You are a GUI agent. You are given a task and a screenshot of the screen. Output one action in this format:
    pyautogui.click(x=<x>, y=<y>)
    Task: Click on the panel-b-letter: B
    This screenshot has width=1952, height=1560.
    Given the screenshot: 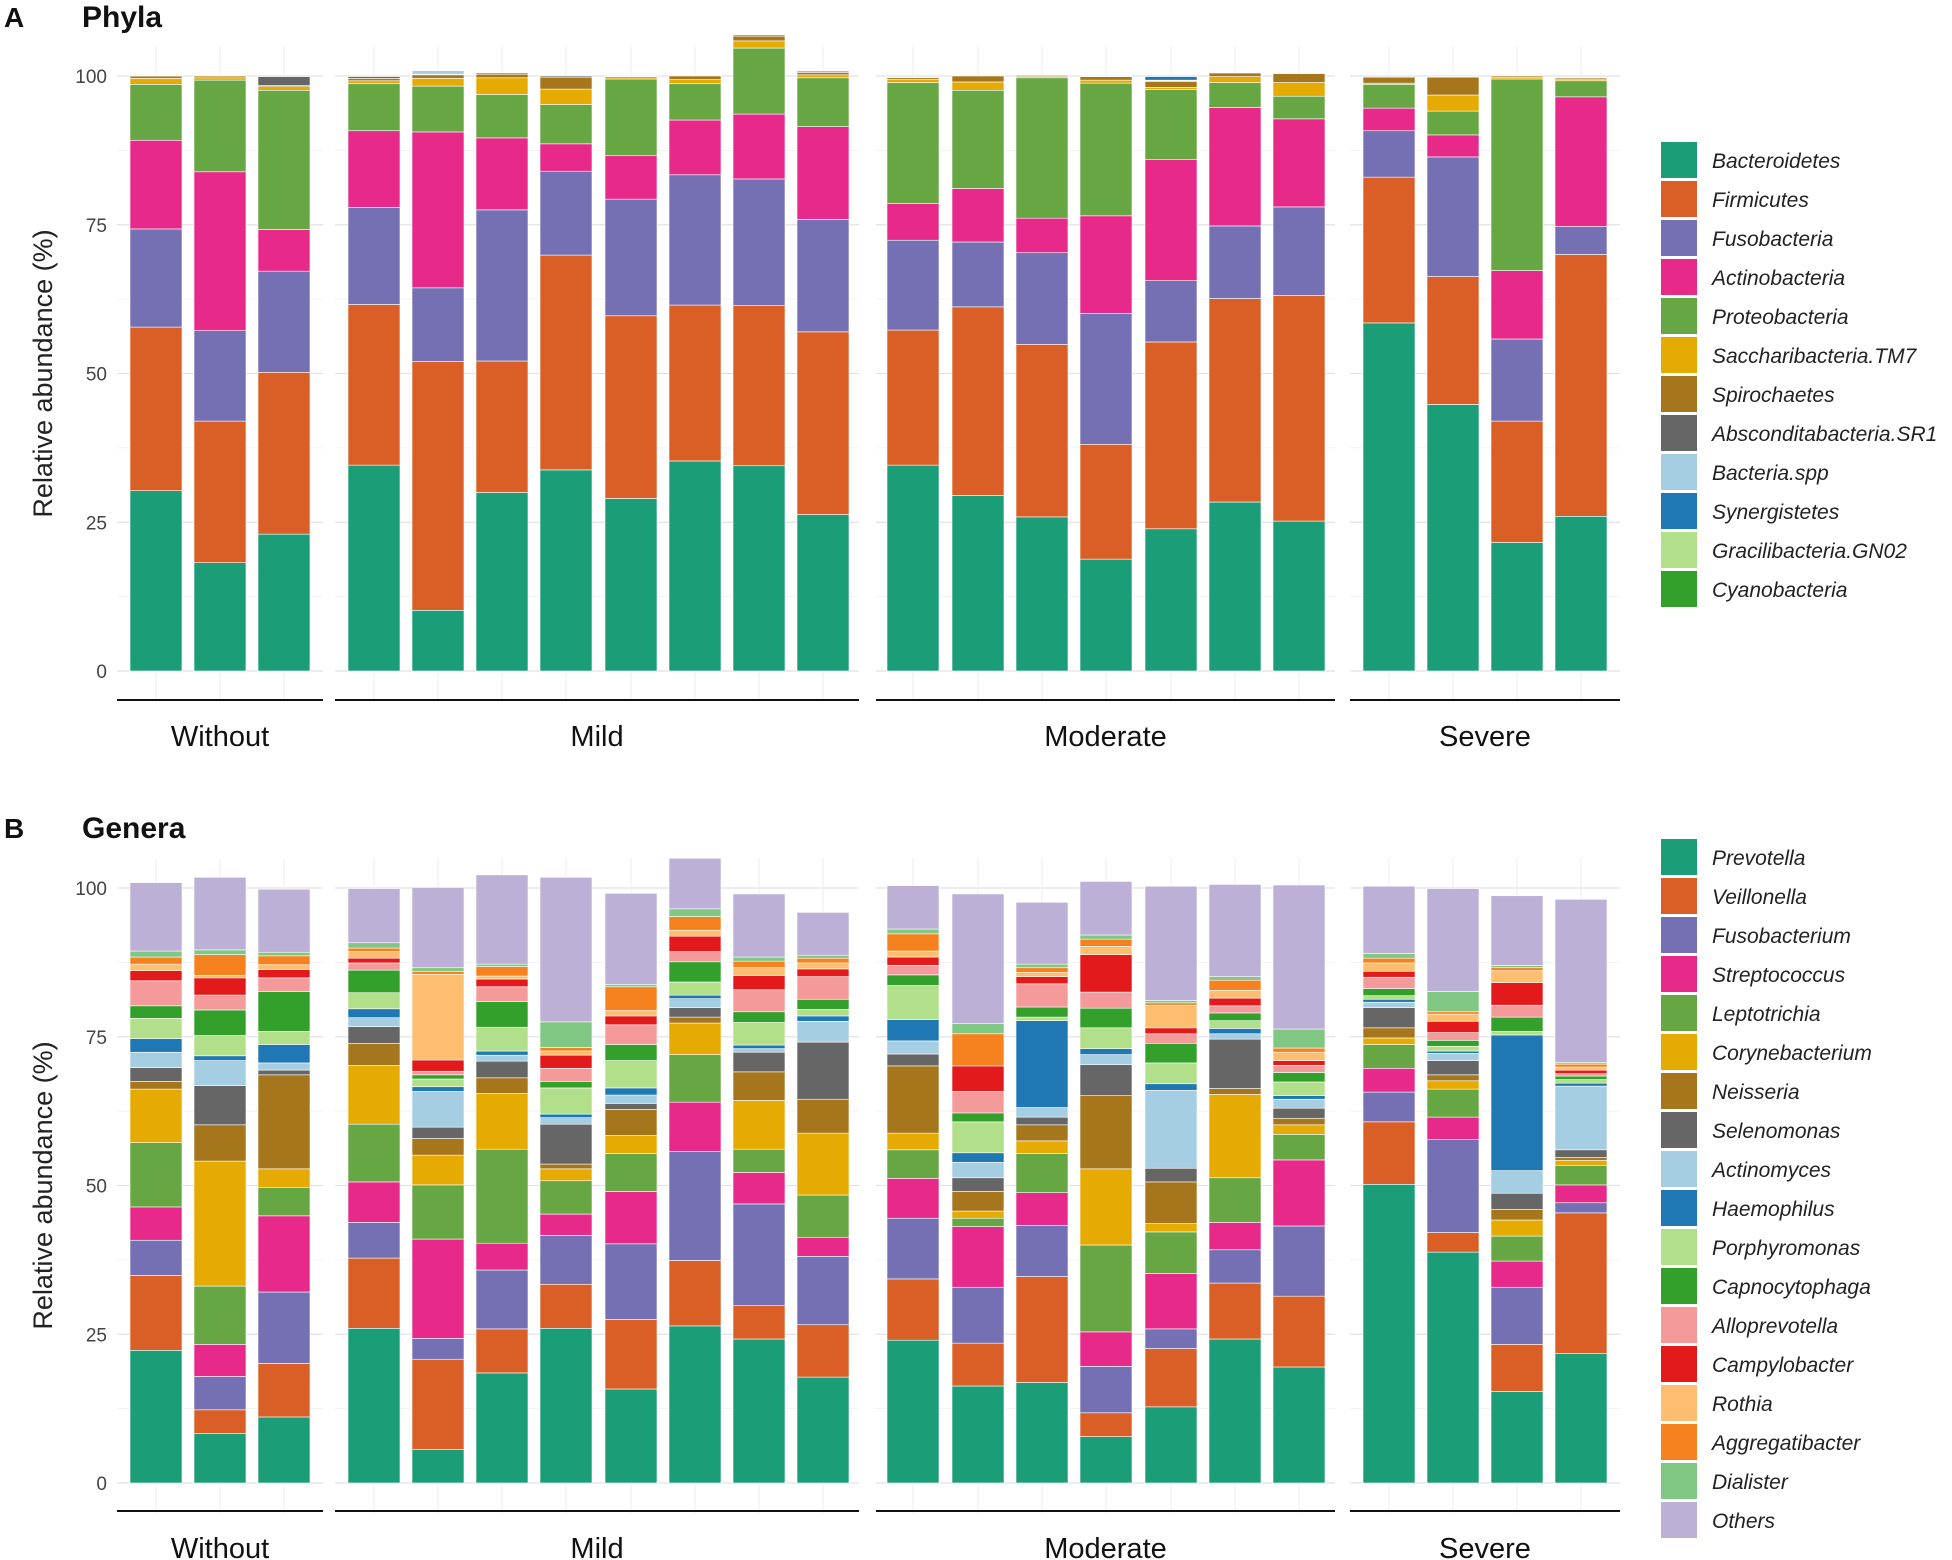 What is the action you would take?
    pyautogui.click(x=14, y=828)
    